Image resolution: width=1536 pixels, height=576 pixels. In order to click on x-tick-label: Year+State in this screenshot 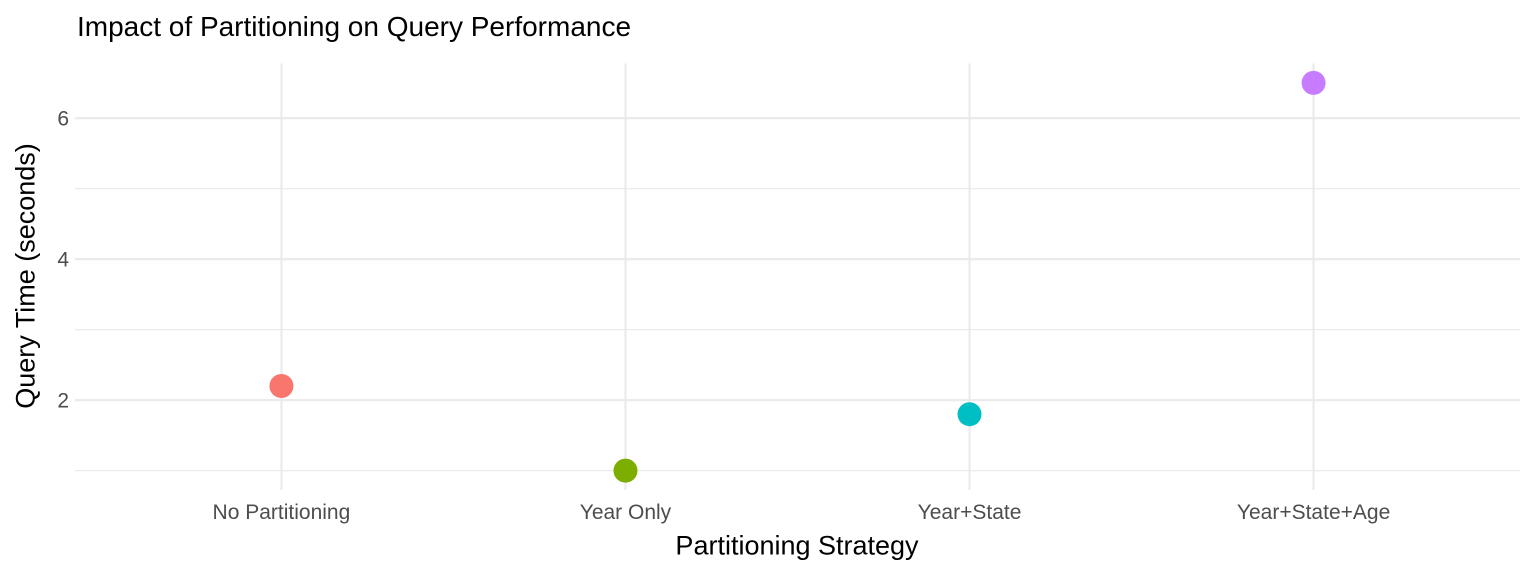, I will do `click(970, 512)`.